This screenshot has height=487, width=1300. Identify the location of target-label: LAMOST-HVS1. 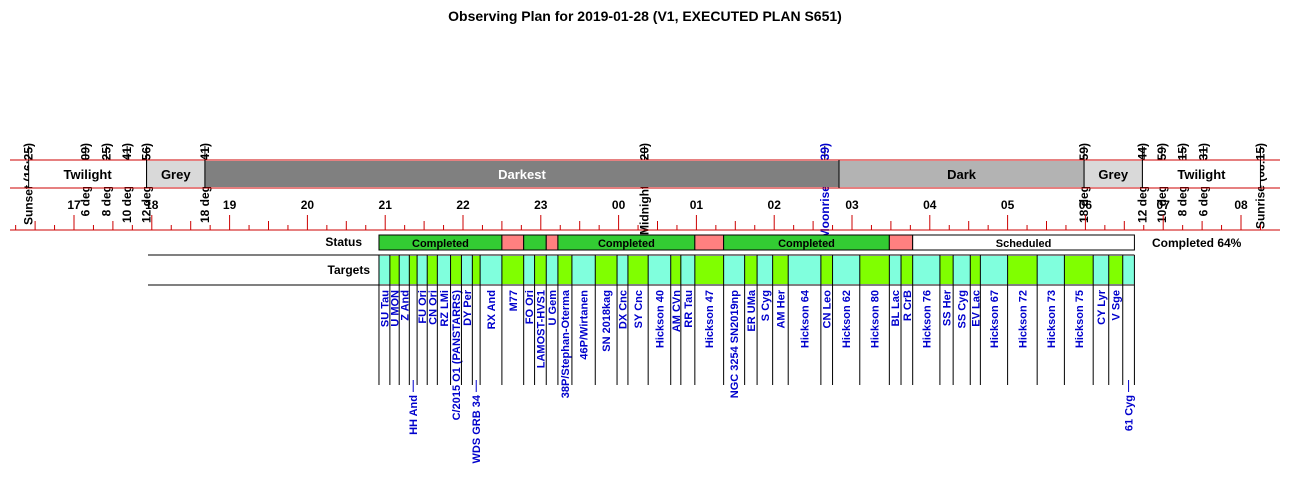
(541, 329).